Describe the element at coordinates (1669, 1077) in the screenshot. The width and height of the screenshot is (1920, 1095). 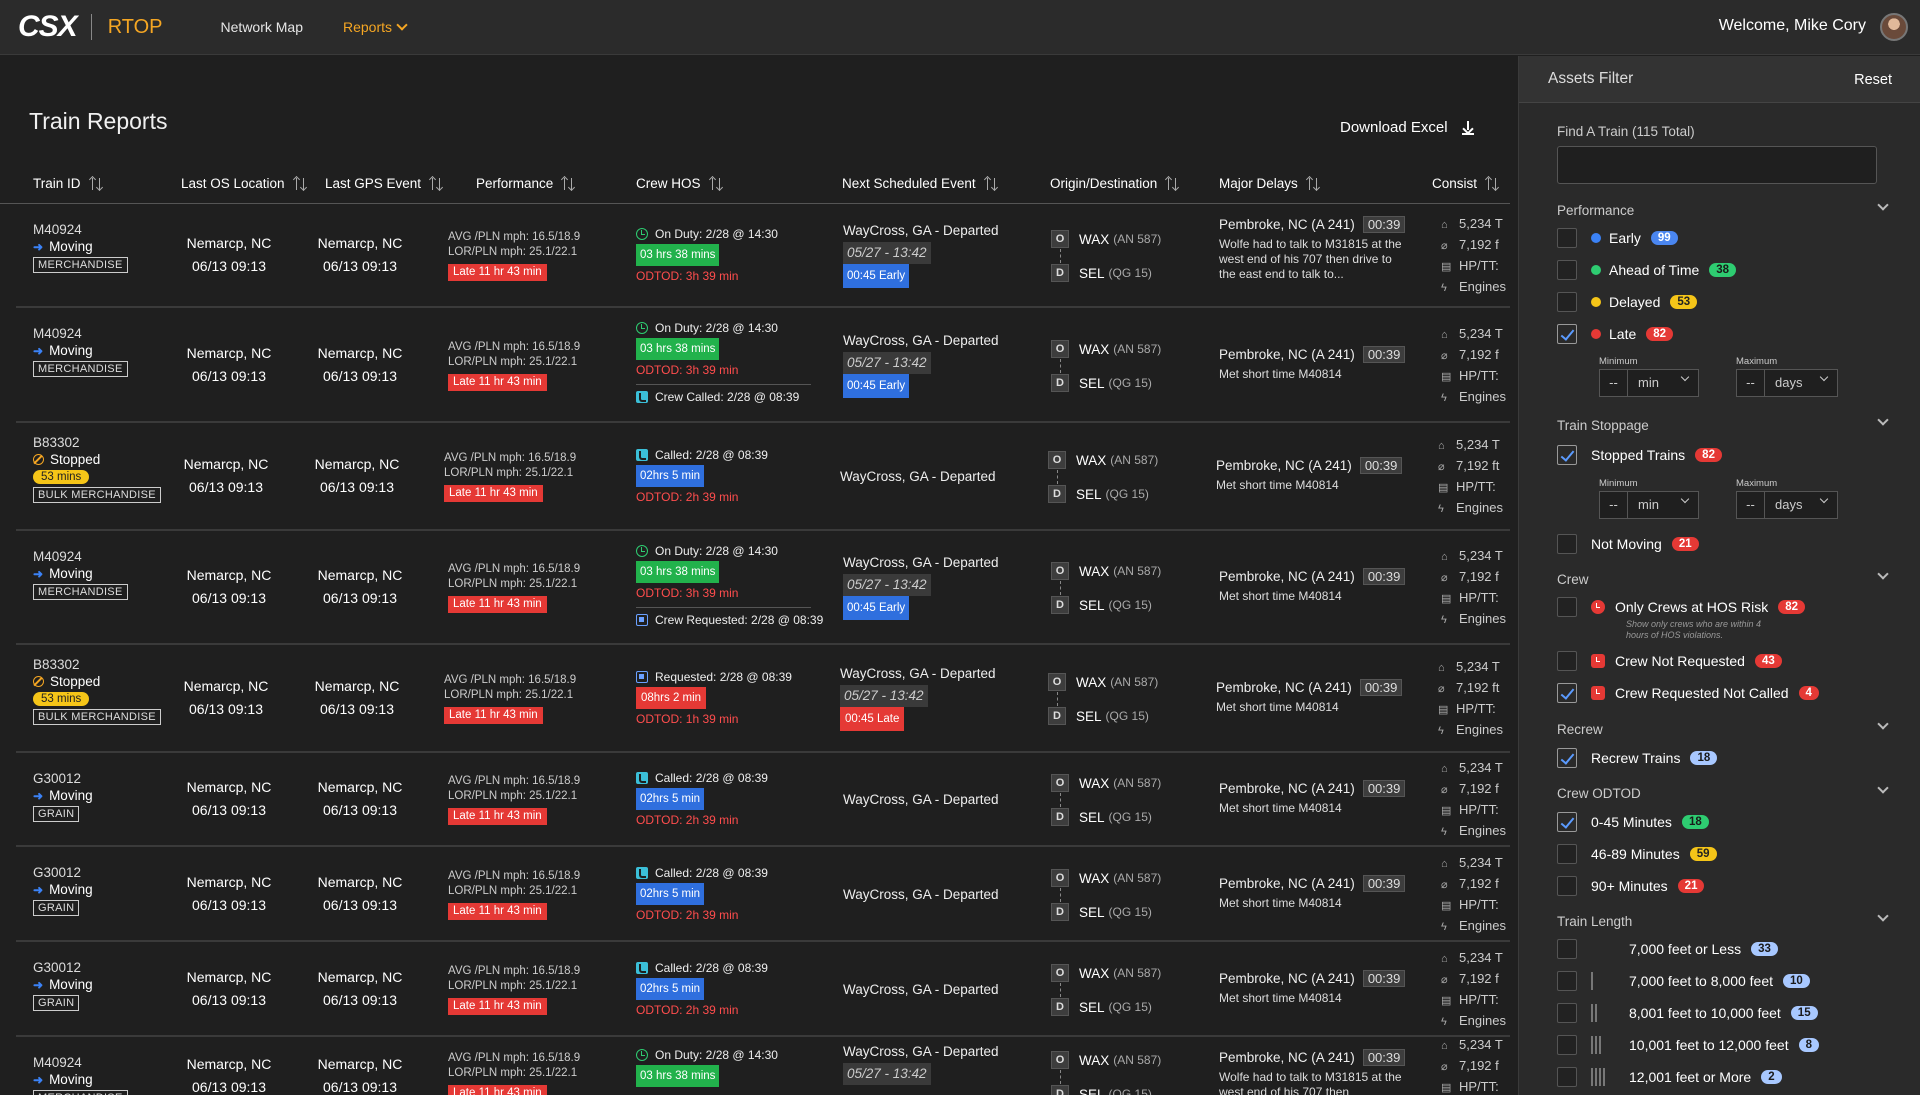
I see `filter-length-4: 12,001 feet or More 2` at that location.